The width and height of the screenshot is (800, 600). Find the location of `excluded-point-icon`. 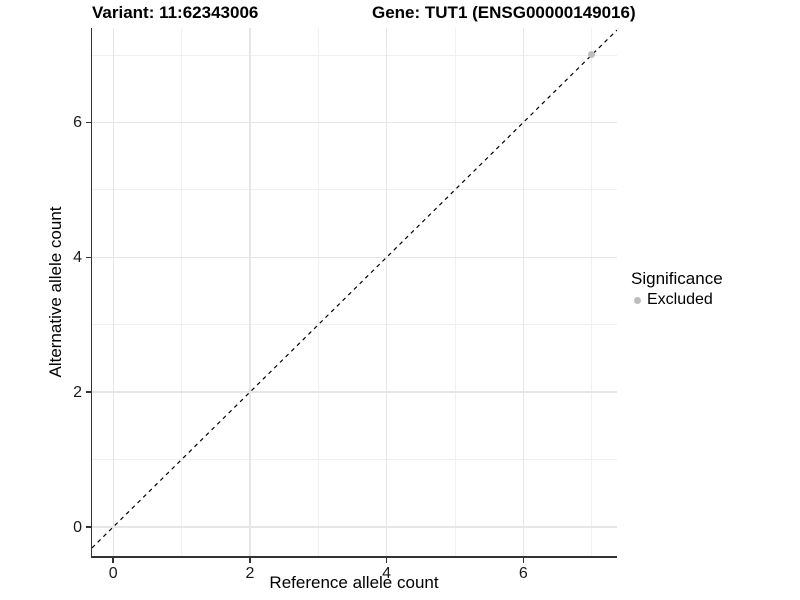

excluded-point-icon is located at coordinates (637, 300).